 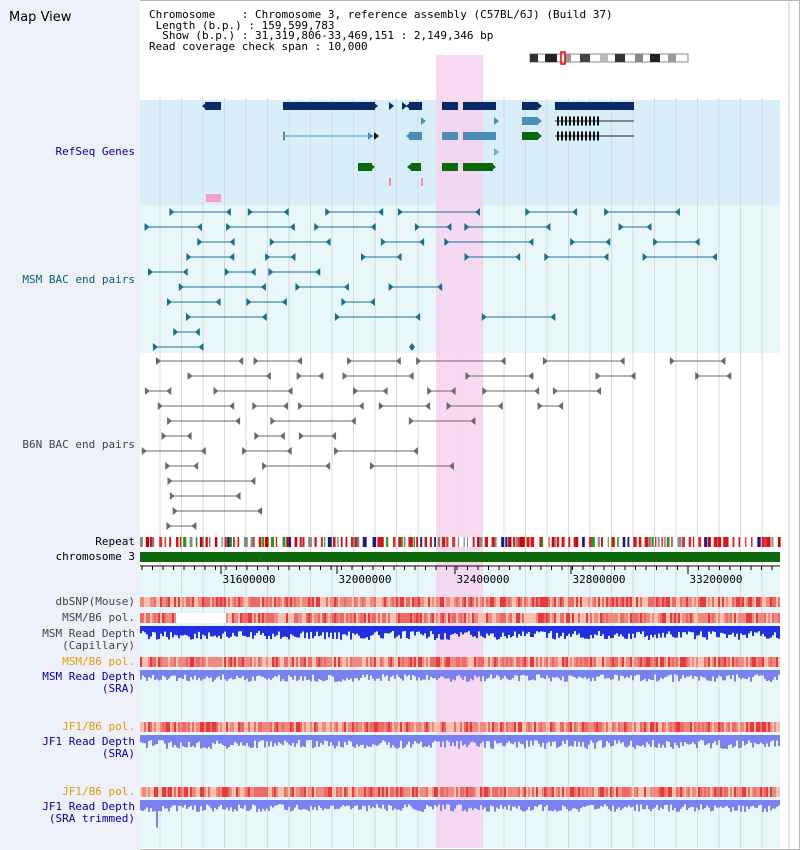 What do you see at coordinates (88, 747) in the screenshot?
I see `track-label-jf1-depth-sra: JF1 Read Depth (SRA)` at bounding box center [88, 747].